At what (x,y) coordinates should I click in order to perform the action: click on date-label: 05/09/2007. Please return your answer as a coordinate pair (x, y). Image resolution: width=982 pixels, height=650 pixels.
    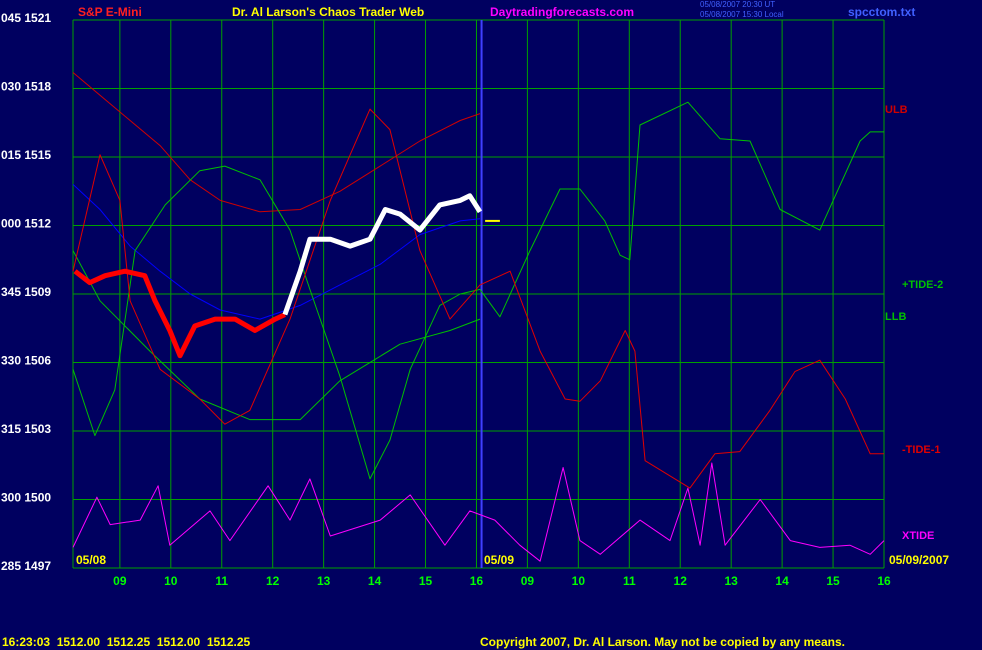
    Looking at the image, I should click on (919, 560).